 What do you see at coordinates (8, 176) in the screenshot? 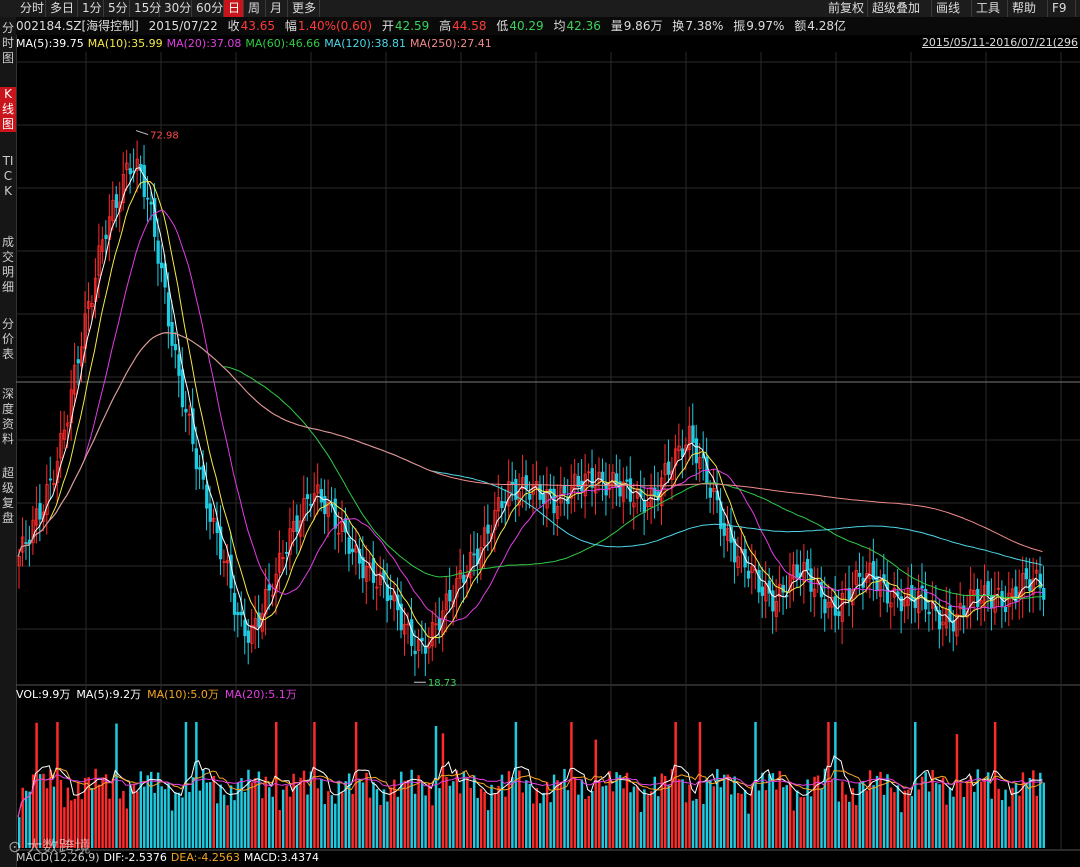
I see `sidebar-item-2: TICK` at bounding box center [8, 176].